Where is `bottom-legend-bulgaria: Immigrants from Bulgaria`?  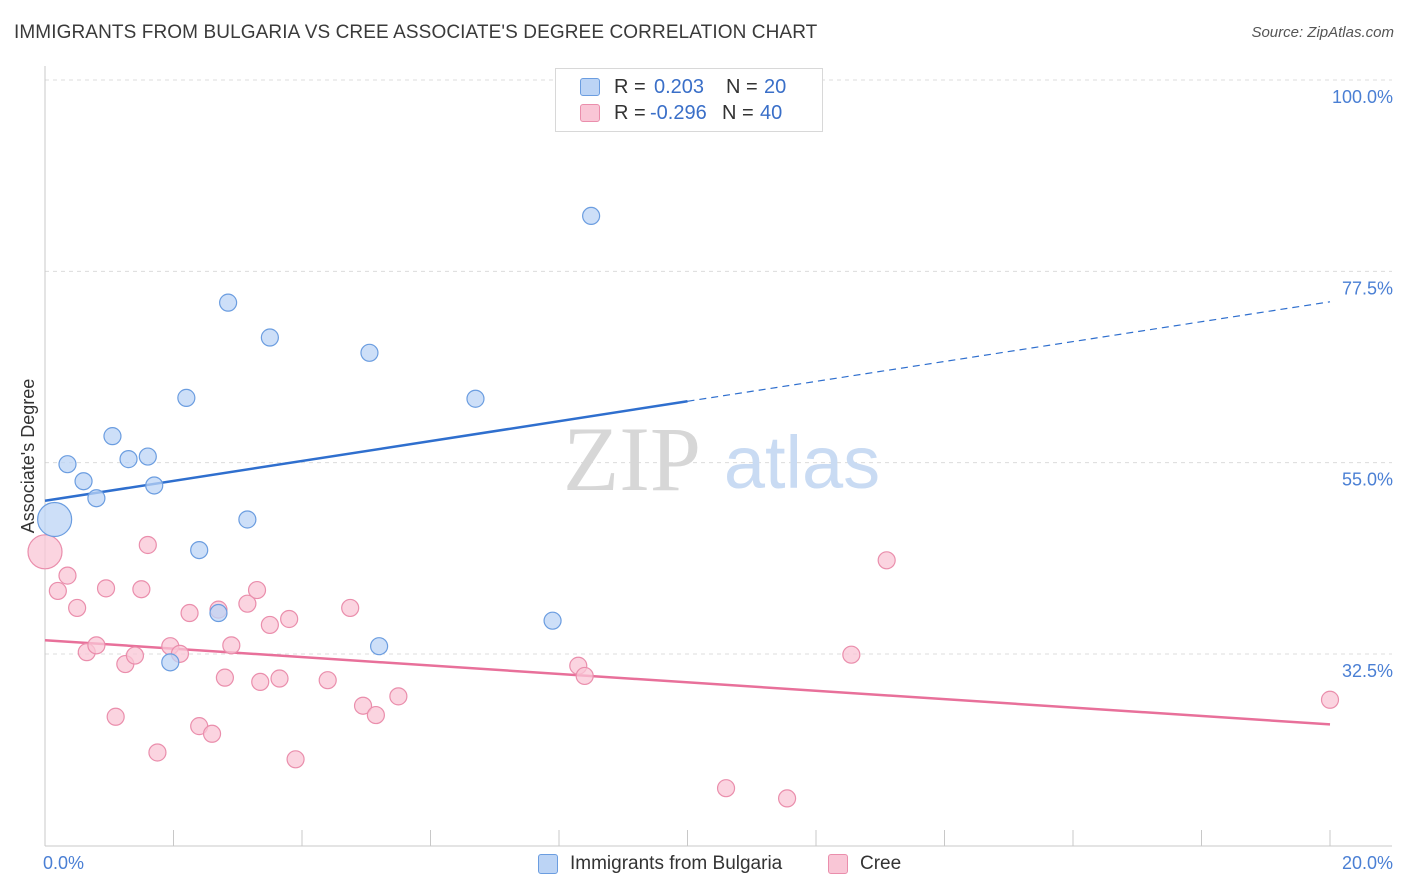 bottom-legend-bulgaria: Immigrants from Bulgaria is located at coordinates (660, 864).